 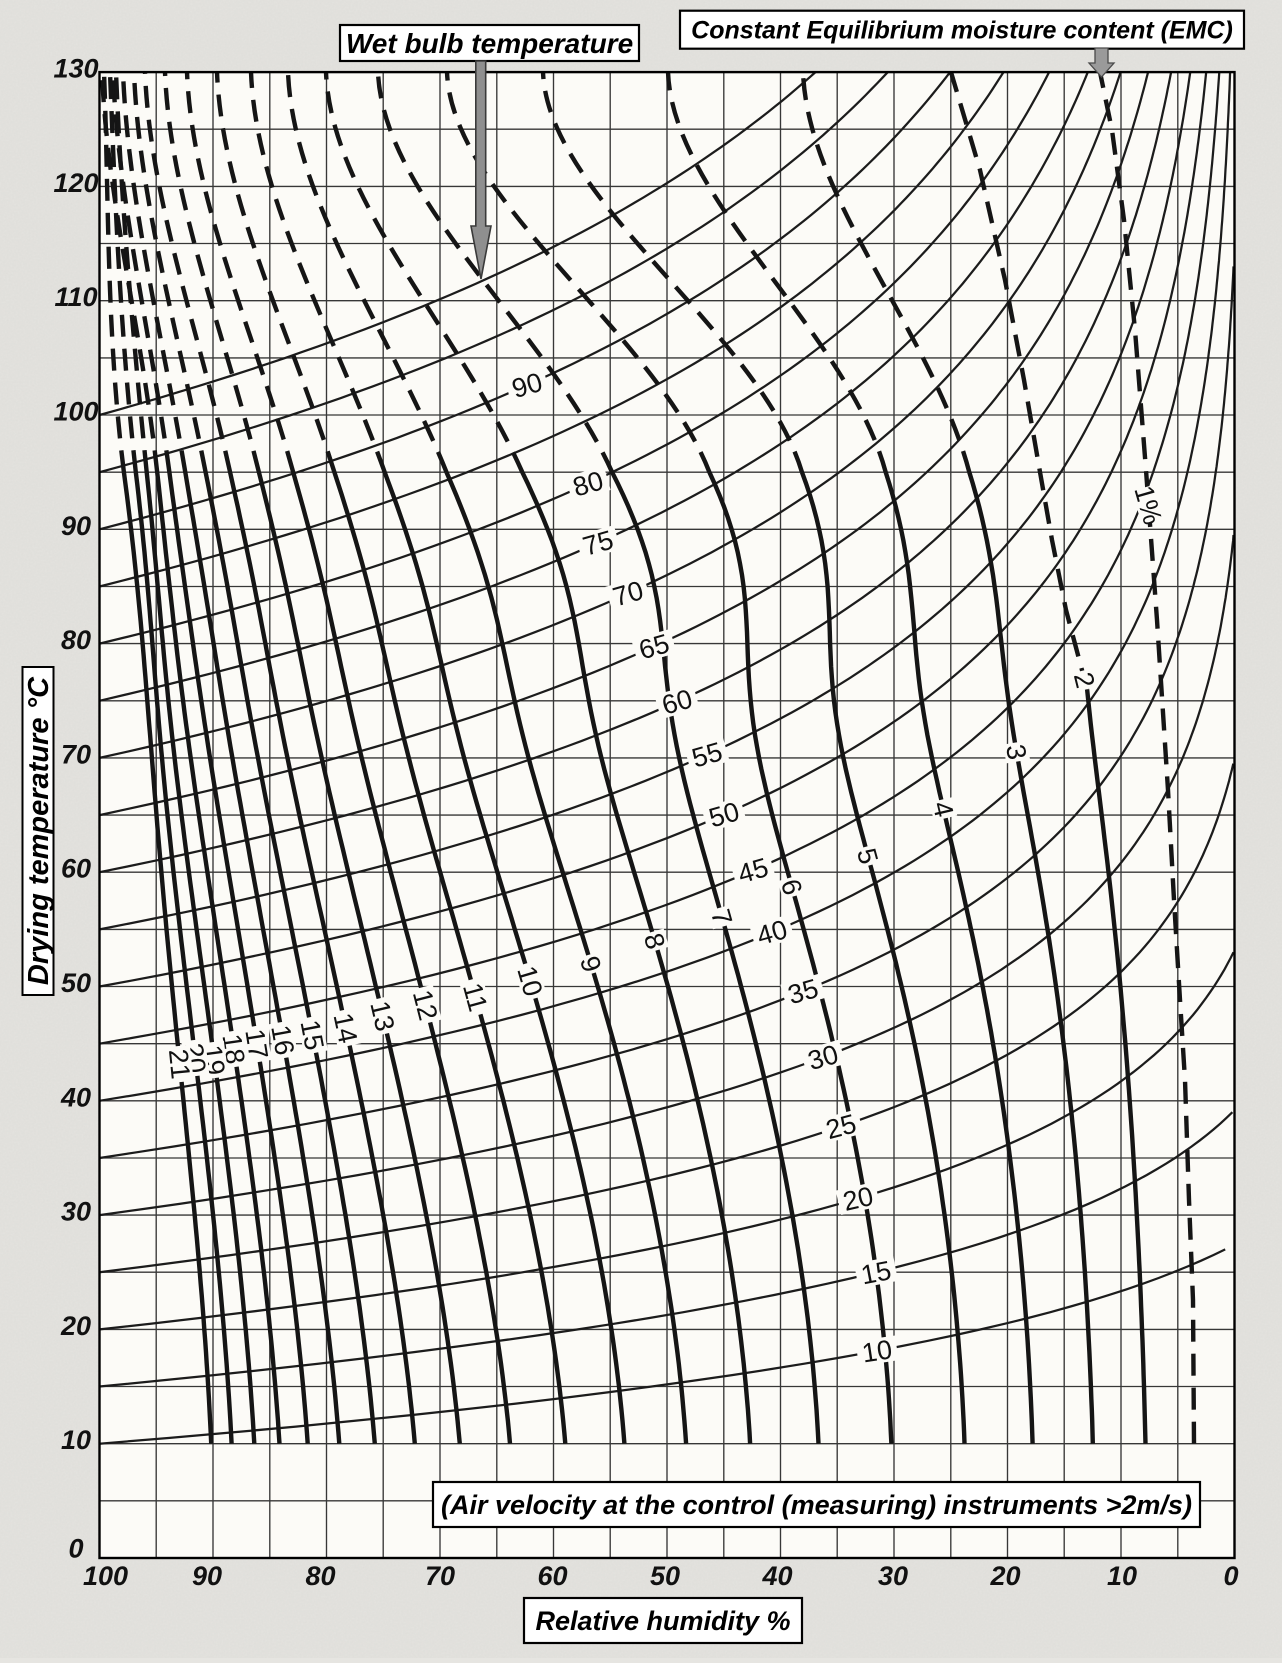 What do you see at coordinates (662, 1621) in the screenshot?
I see `svg-text: Relative humidity %` at bounding box center [662, 1621].